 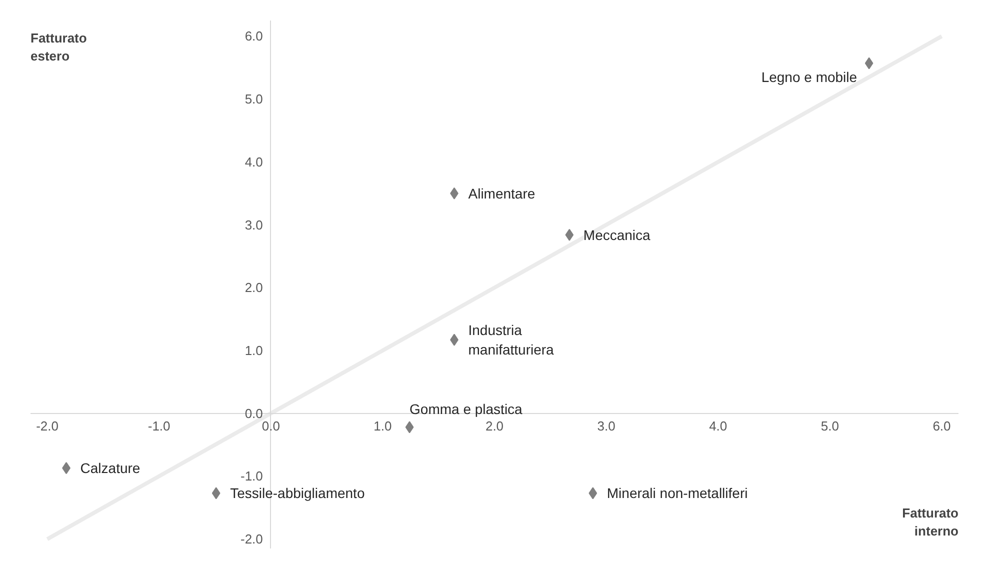 What do you see at coordinates (253, 99) in the screenshot?
I see `y-tick-label: 5.0` at bounding box center [253, 99].